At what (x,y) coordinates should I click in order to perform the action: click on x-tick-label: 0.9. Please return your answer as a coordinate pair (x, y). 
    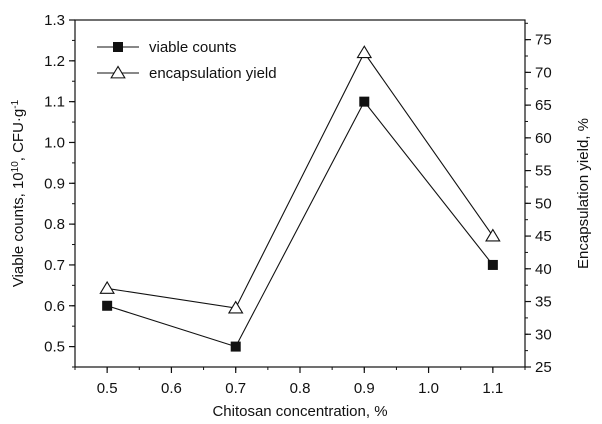
    Looking at the image, I should click on (364, 388).